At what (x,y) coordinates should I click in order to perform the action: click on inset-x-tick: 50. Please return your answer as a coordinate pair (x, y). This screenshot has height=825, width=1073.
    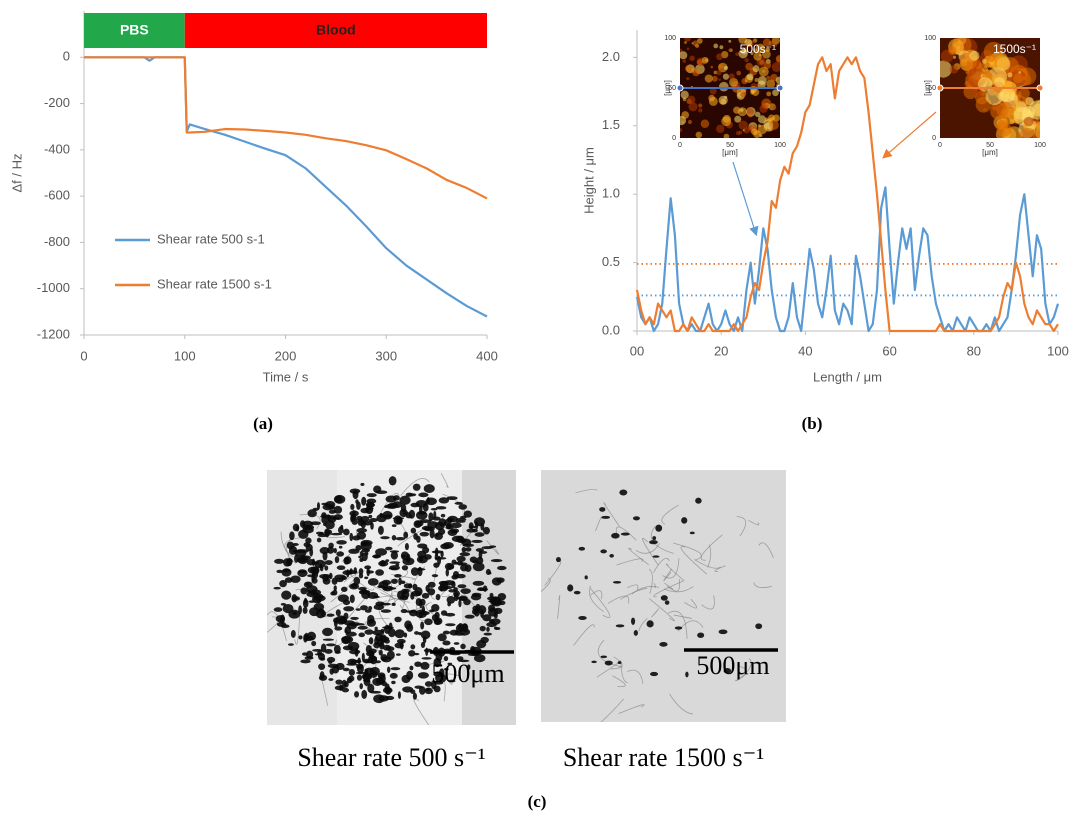
    Looking at the image, I should click on (990, 145).